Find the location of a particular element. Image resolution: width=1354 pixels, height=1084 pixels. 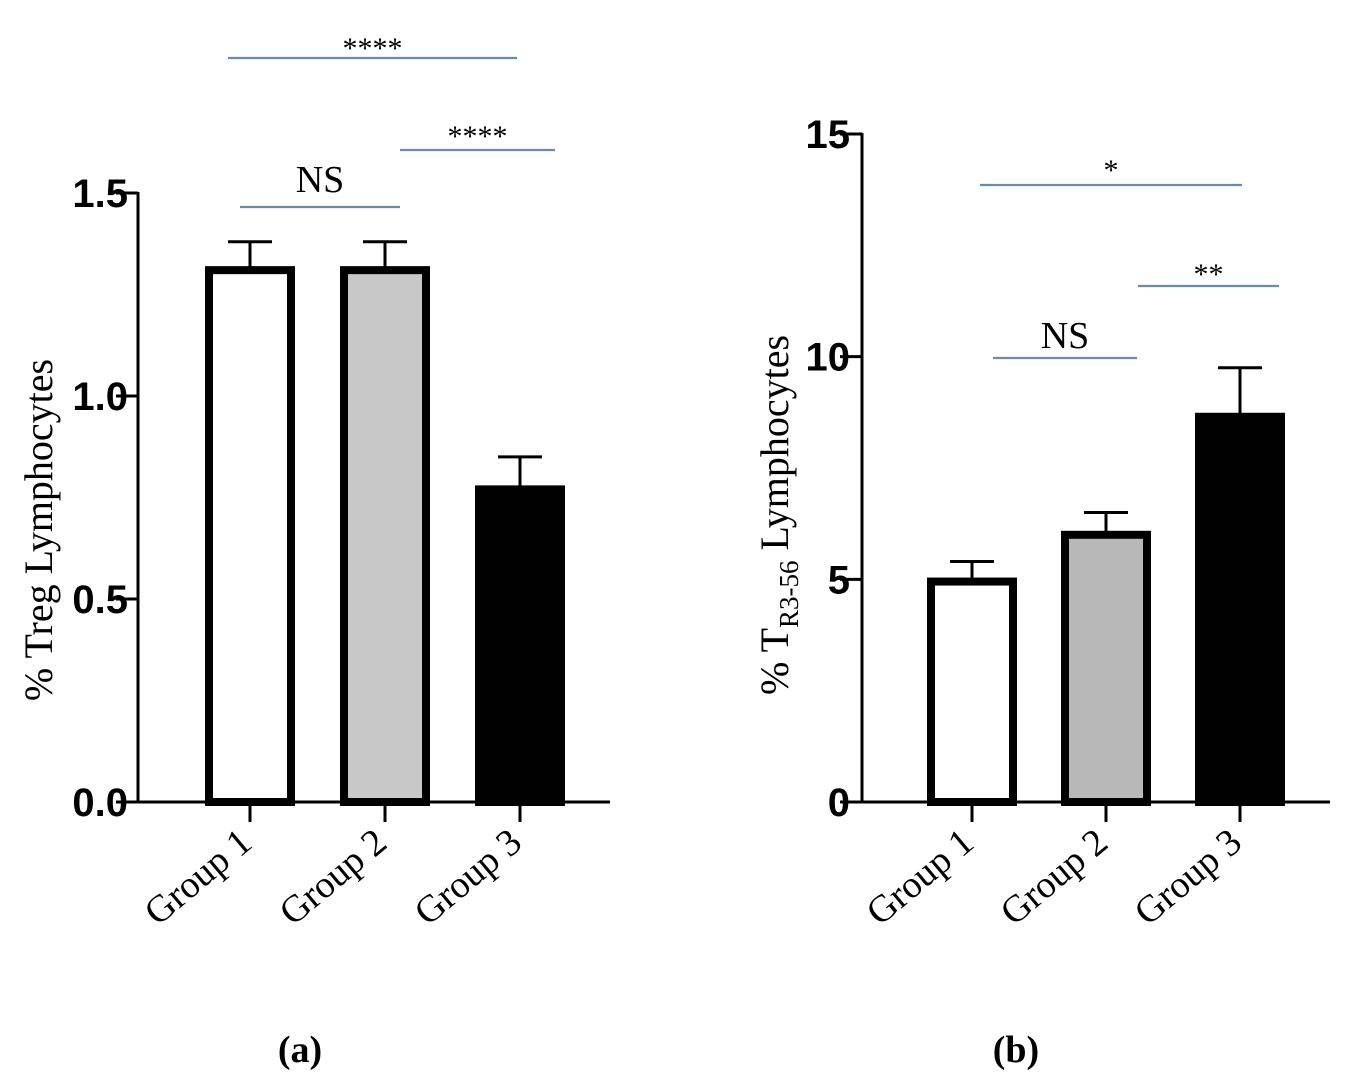

y-tick-label-0: 0.0 is located at coordinates (100, 803).